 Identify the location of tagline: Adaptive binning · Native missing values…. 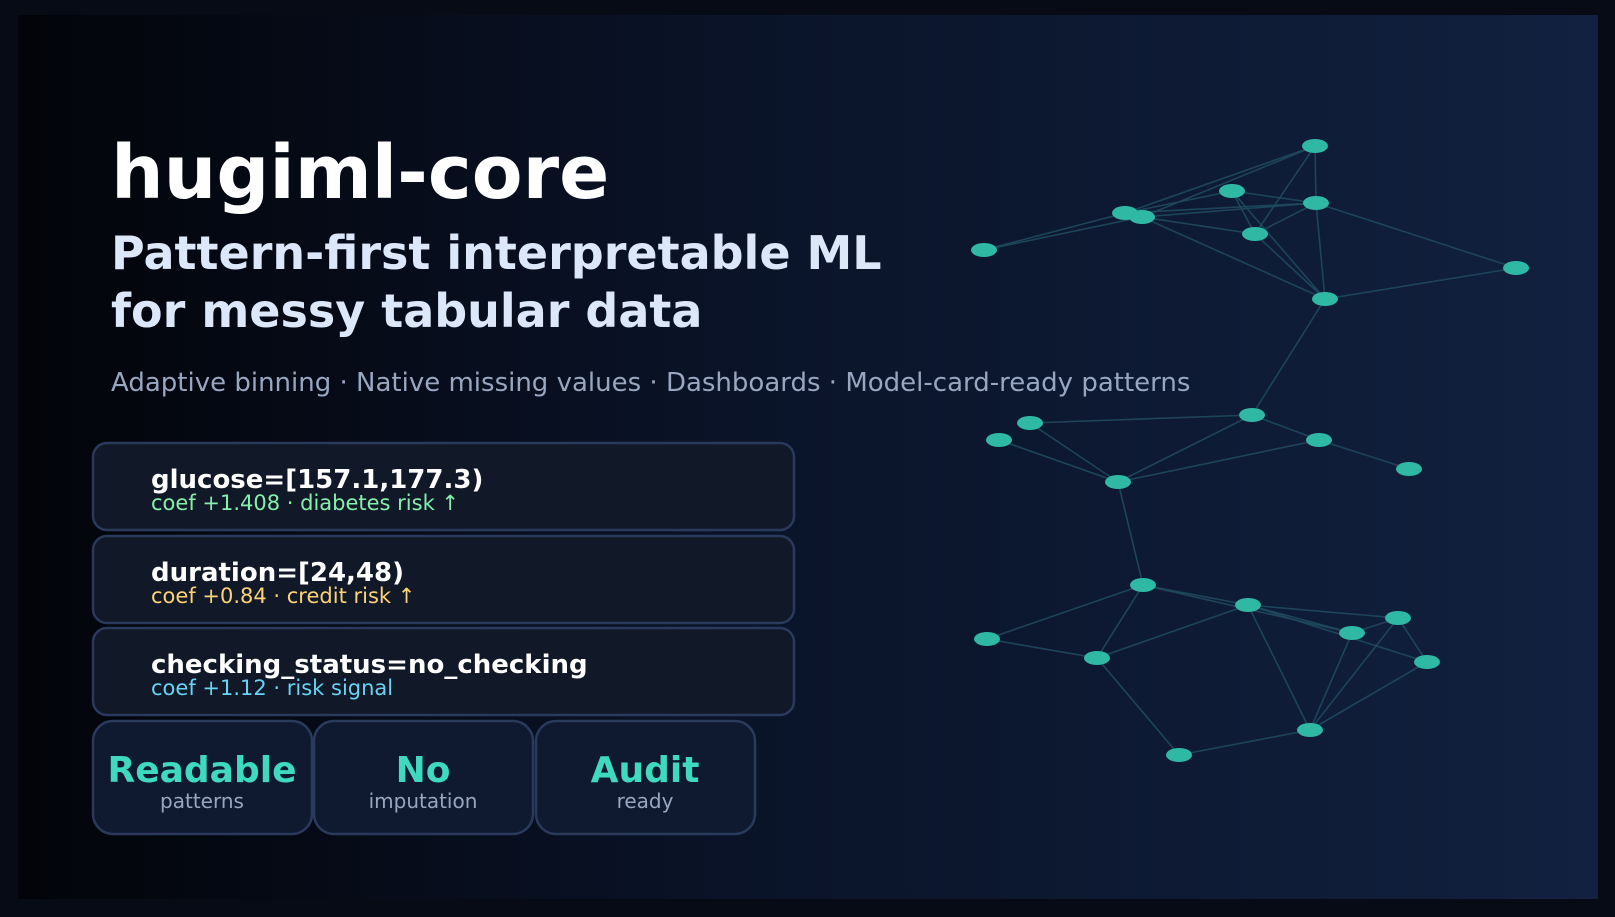
(650, 383).